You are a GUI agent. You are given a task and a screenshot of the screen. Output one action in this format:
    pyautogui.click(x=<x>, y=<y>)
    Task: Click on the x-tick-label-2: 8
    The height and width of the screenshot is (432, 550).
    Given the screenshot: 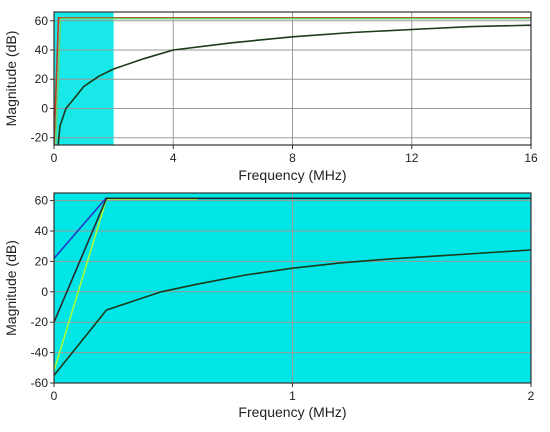 What is the action you would take?
    pyautogui.click(x=292, y=158)
    